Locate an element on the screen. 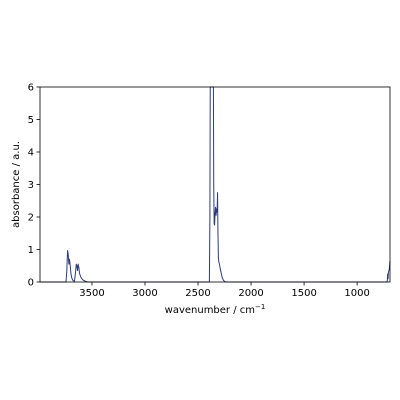 The width and height of the screenshot is (400, 400). x-axis-label: wavenumber / cm−1 is located at coordinates (215, 309).